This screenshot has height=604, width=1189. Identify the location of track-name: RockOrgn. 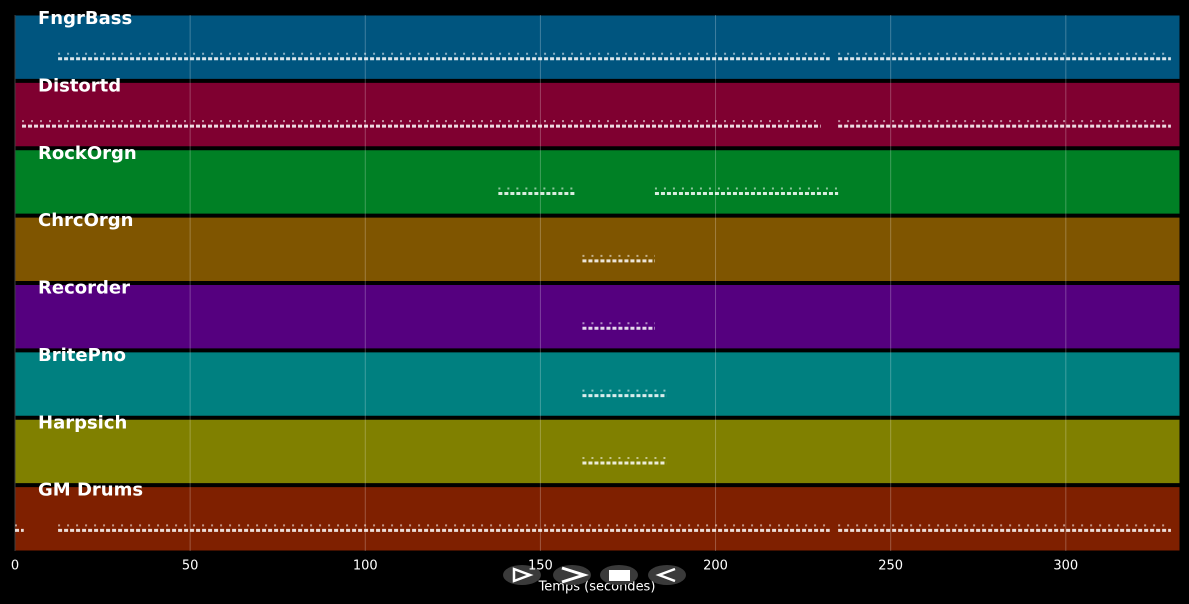
(87, 153).